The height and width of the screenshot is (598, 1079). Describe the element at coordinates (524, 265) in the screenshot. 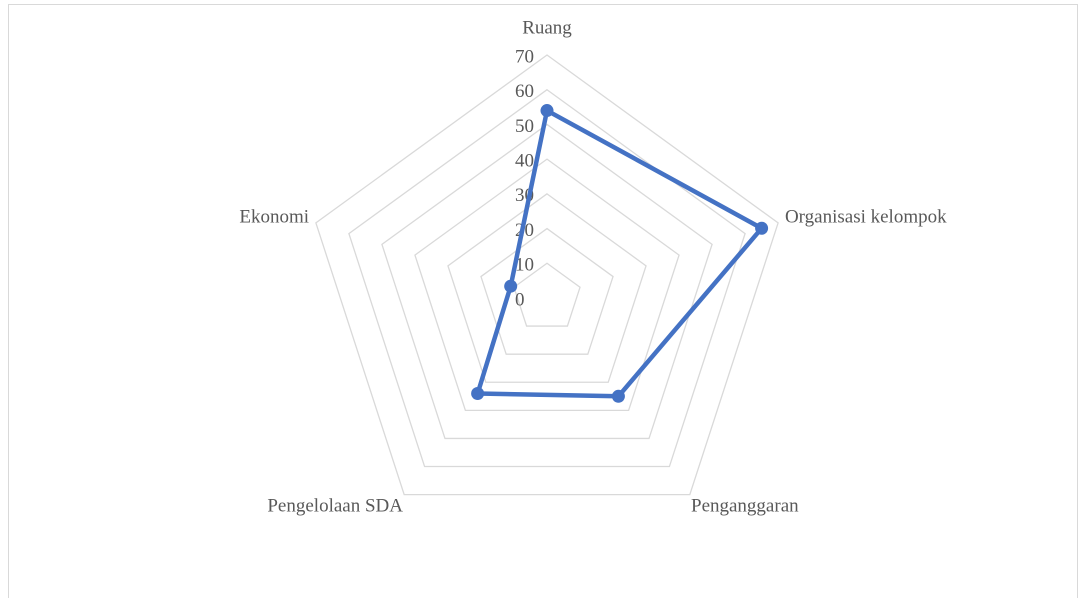

I see `r-tick-label: 10` at that location.